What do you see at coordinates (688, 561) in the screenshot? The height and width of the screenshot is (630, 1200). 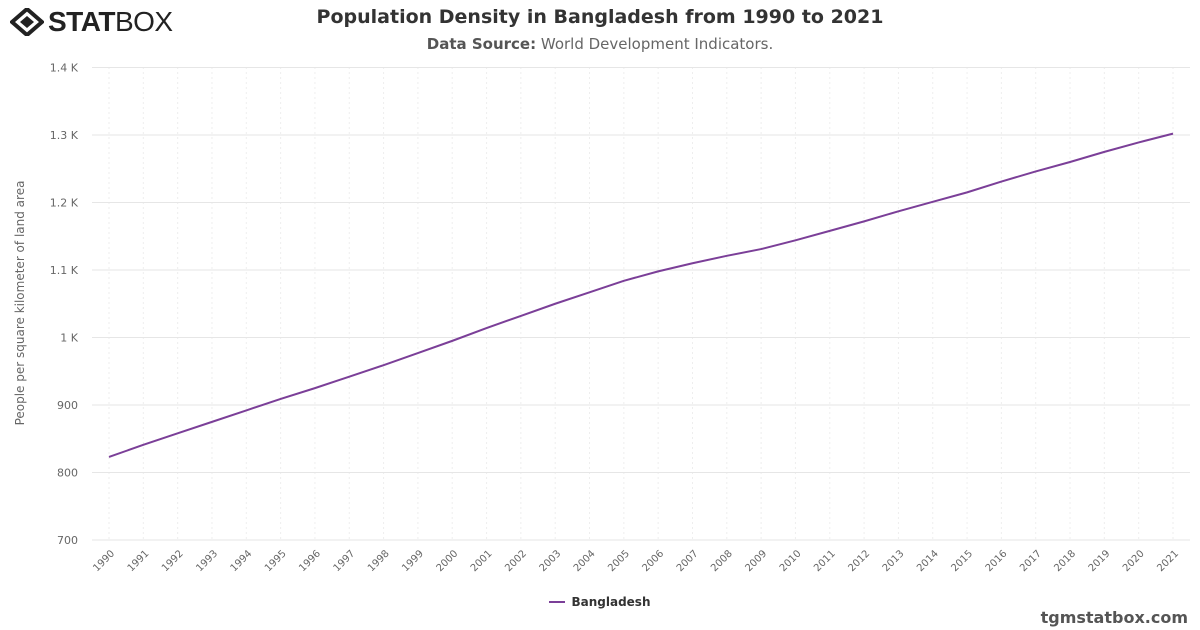 I see `x-tick-label: 2007` at bounding box center [688, 561].